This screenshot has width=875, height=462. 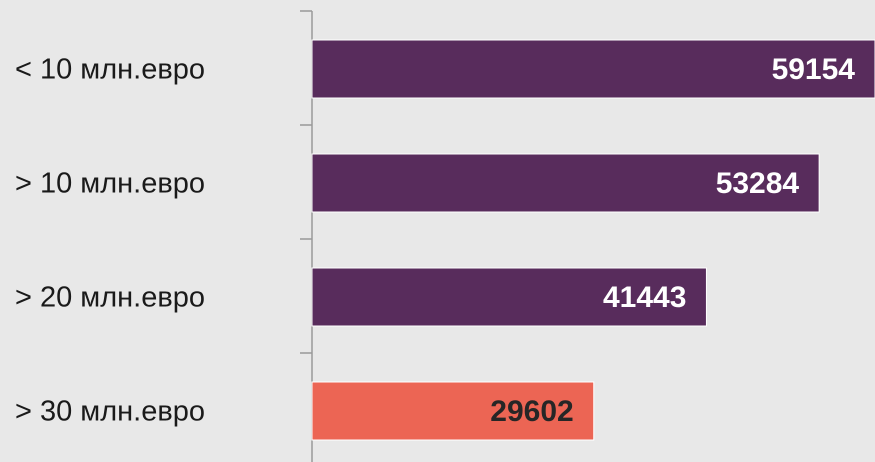 What do you see at coordinates (814, 69) in the screenshot?
I see `value-label: 59154` at bounding box center [814, 69].